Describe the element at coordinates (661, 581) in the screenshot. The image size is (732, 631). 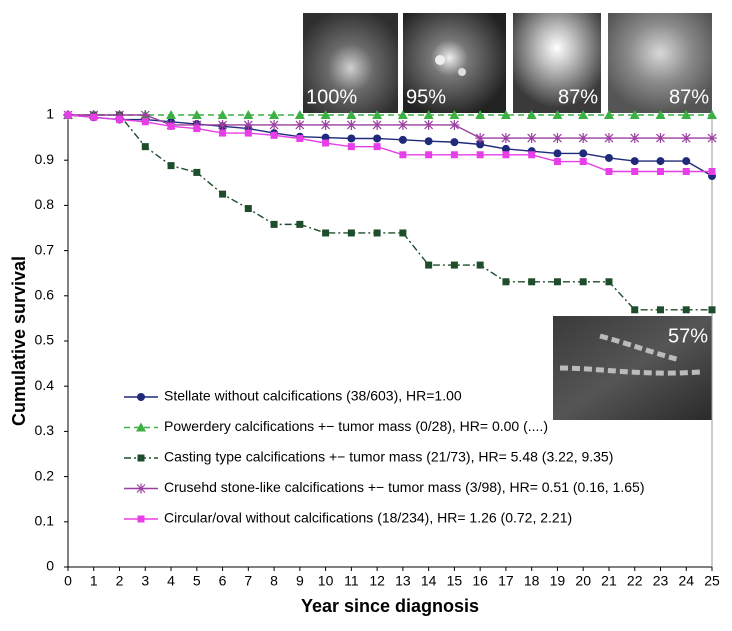
I see `x-tick-label: 23` at that location.